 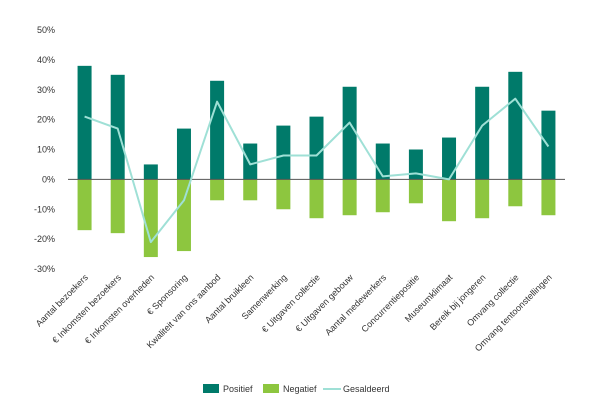 I want to click on legend: Positief Negatief Gesaldeerd, so click(x=296, y=389).